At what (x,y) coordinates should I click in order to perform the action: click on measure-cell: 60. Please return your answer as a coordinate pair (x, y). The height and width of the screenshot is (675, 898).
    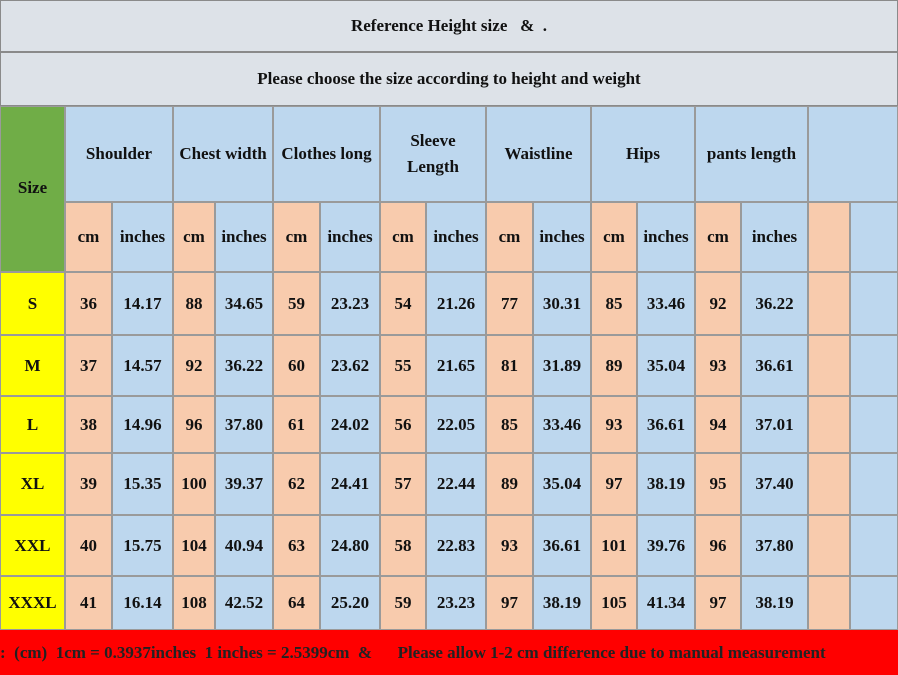
    Looking at the image, I should click on (296, 365).